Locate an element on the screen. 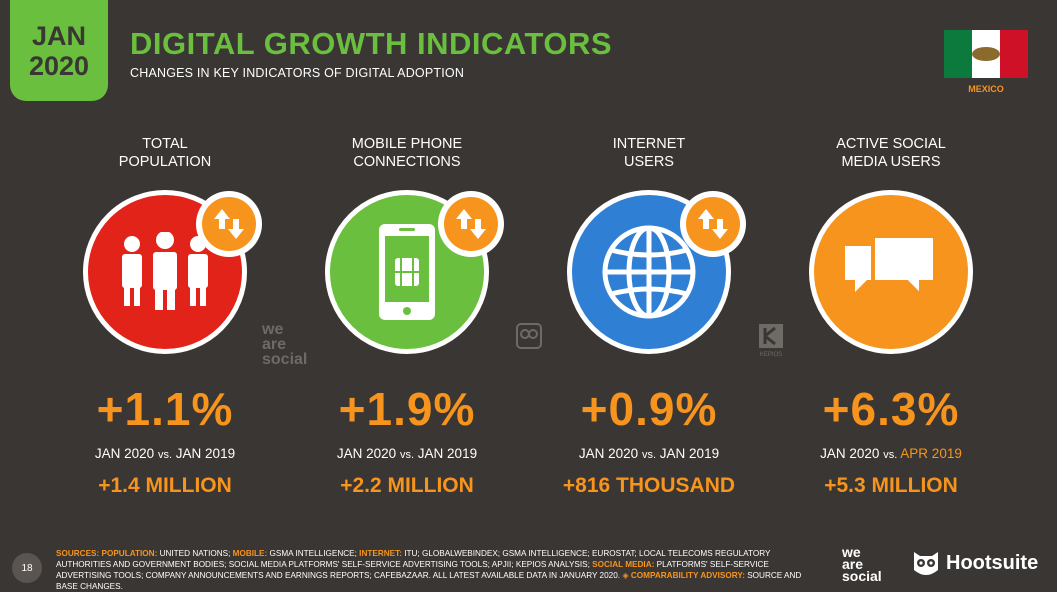 This screenshot has width=1057, height=592. indicator-label: ACTIVE SOCIAL MEDIA USERS is located at coordinates (891, 153).